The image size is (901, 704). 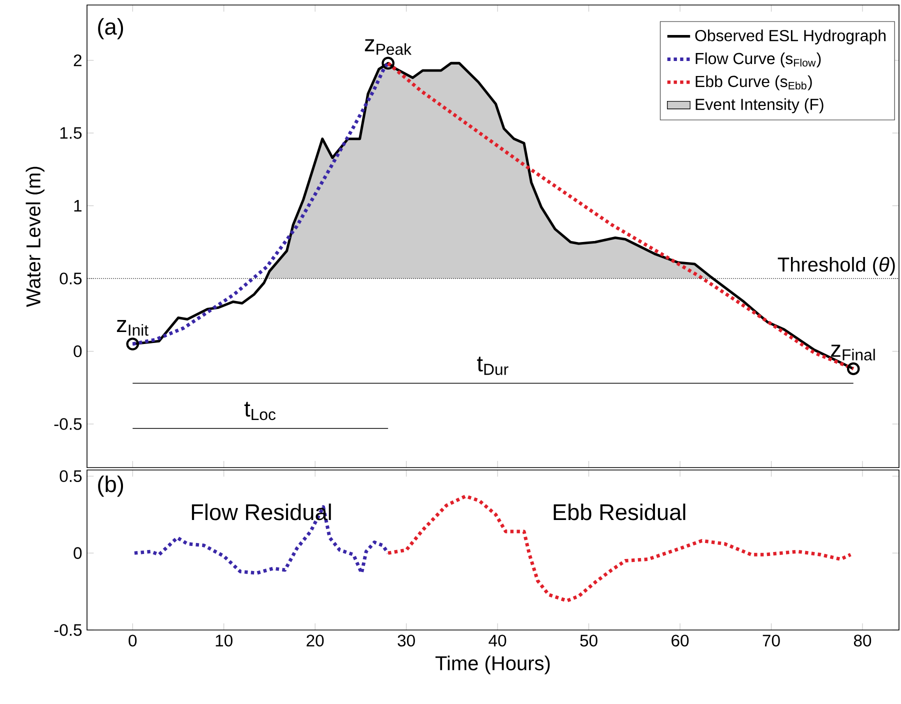 What do you see at coordinates (589, 640) in the screenshot?
I see `x-tick-label: 50` at bounding box center [589, 640].